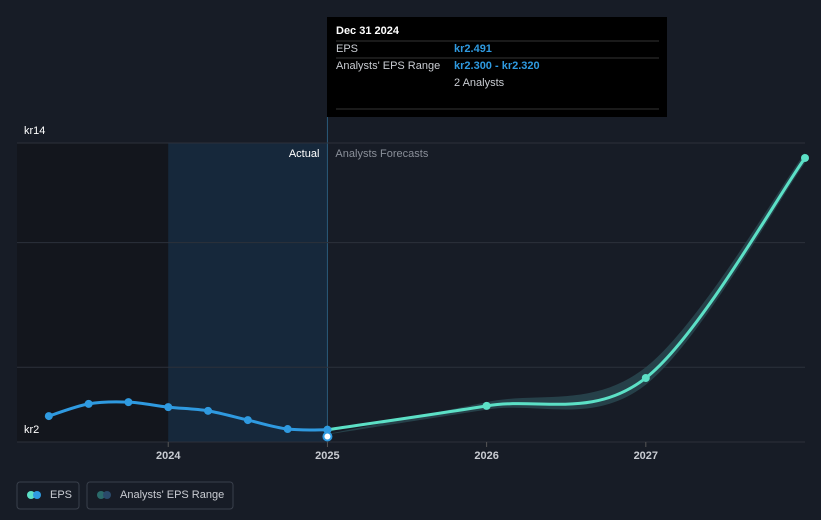 The image size is (821, 520). I want to click on range-point, so click(327, 436).